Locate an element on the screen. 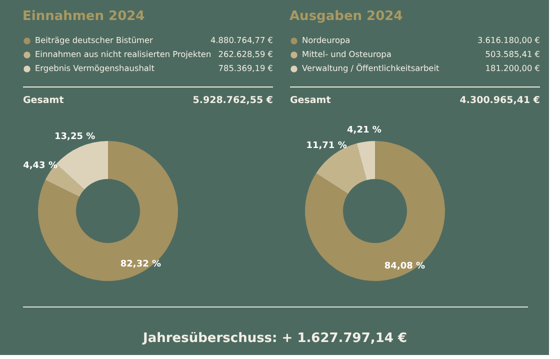  text: 503.585,41 € is located at coordinates (512, 54).